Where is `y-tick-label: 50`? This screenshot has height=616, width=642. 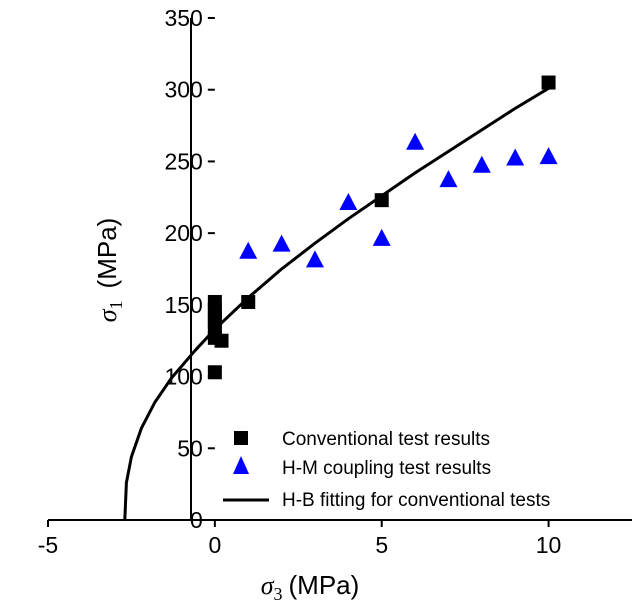
y-tick-label: 50 is located at coordinates (190, 448).